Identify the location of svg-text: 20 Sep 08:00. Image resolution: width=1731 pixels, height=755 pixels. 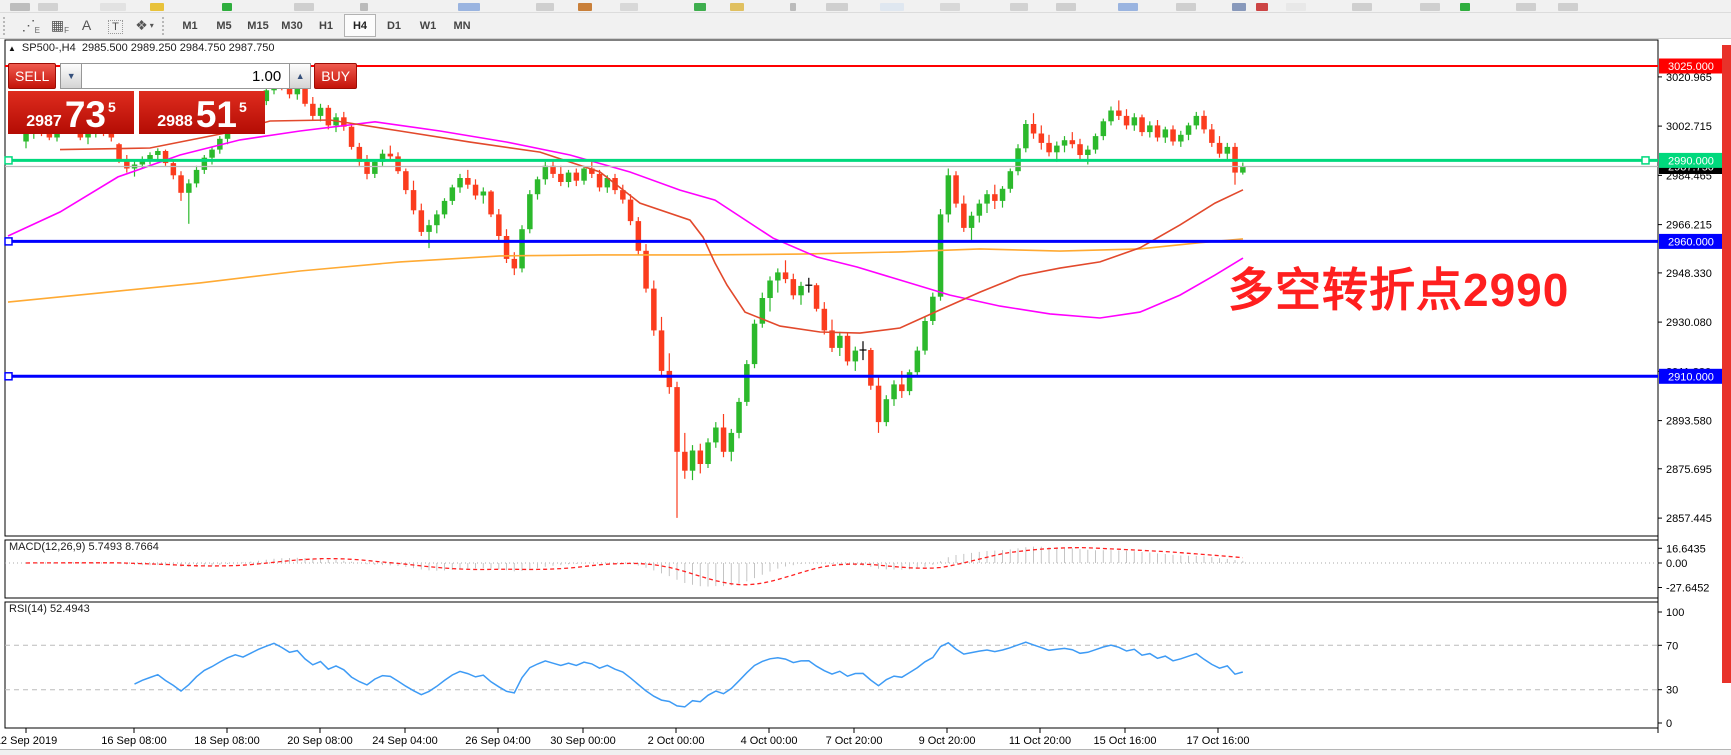
(319, 741).